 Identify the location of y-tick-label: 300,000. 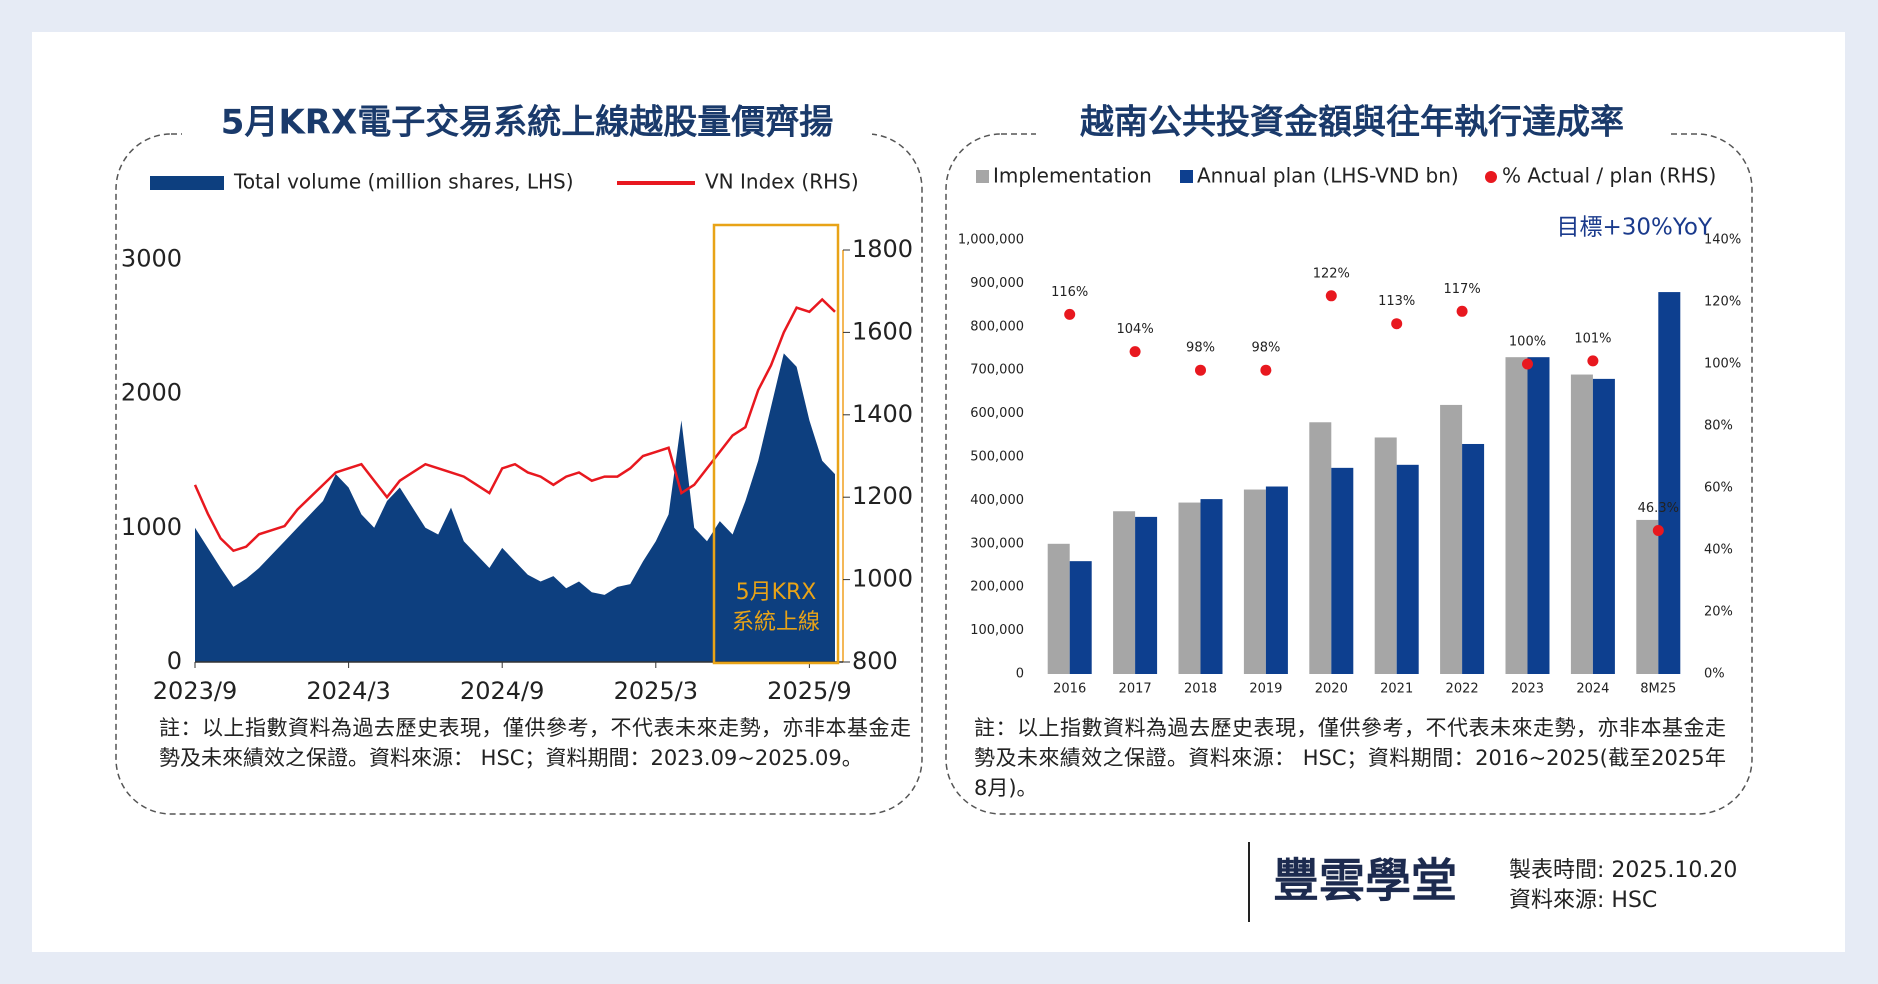
(997, 543).